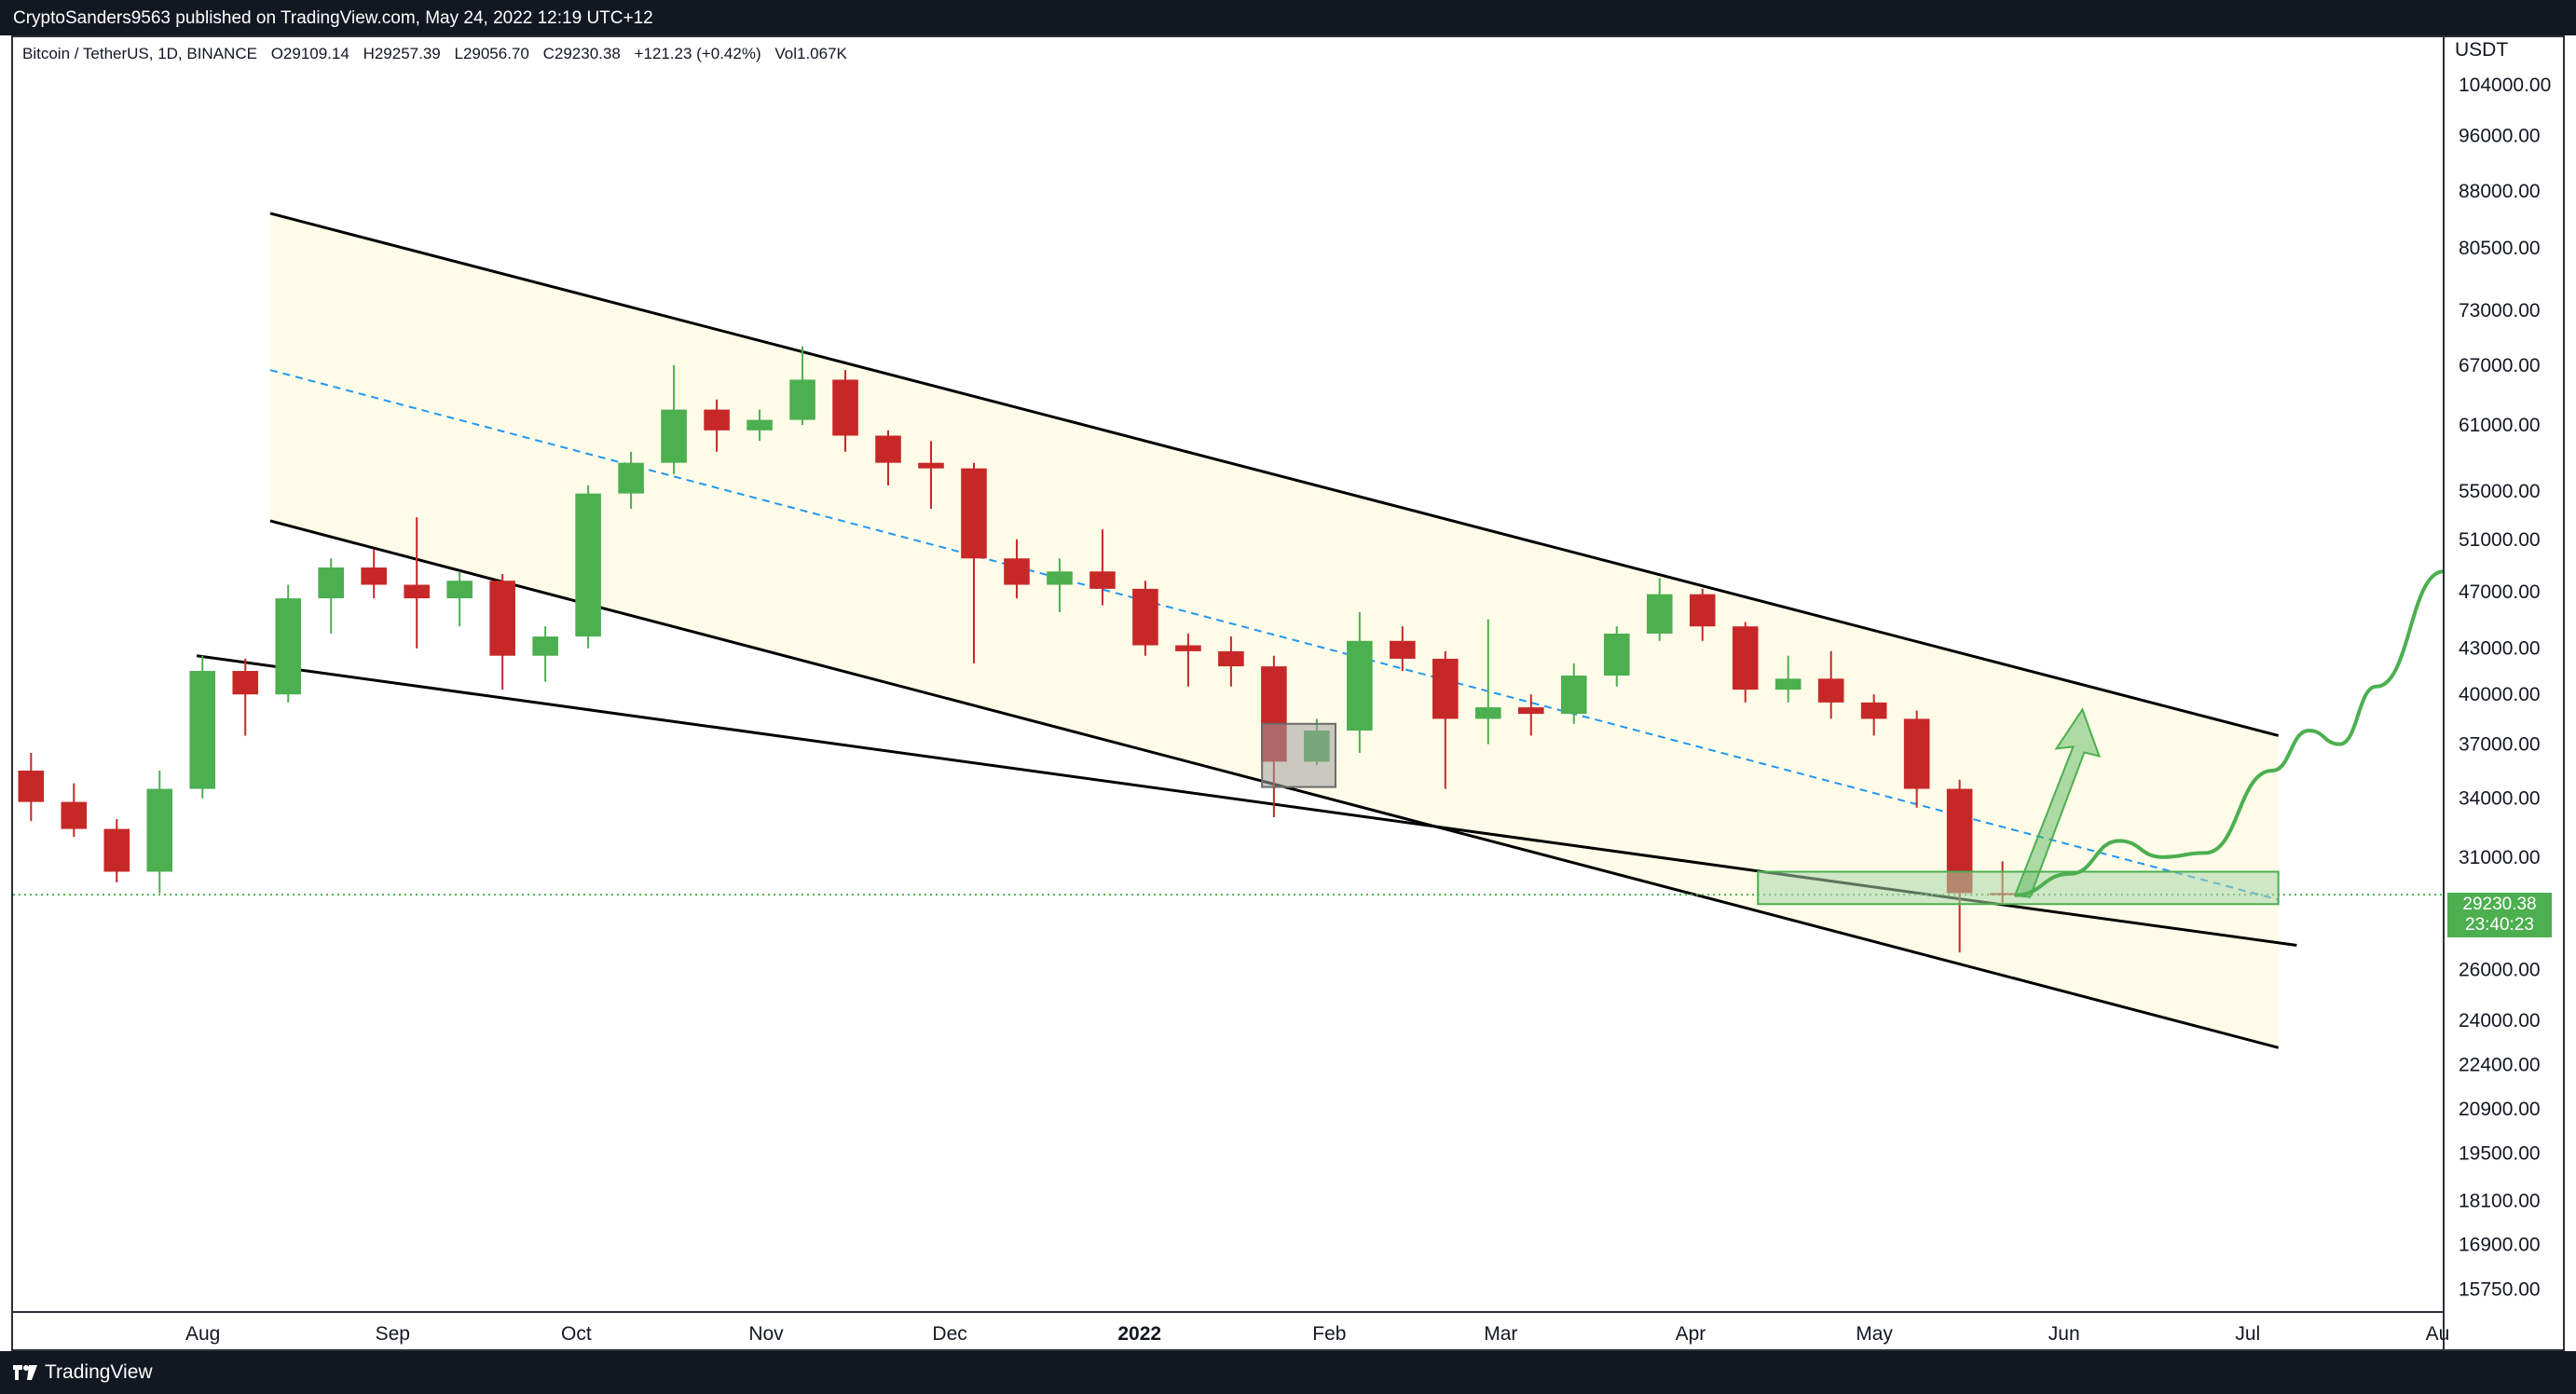  Describe the element at coordinates (99, 1372) in the screenshot. I see `tradingview-brand: TradingView` at that location.